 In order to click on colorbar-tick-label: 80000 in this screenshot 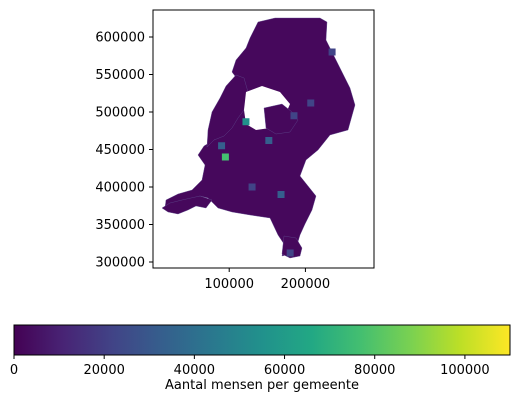, I will do `click(374, 370)`.